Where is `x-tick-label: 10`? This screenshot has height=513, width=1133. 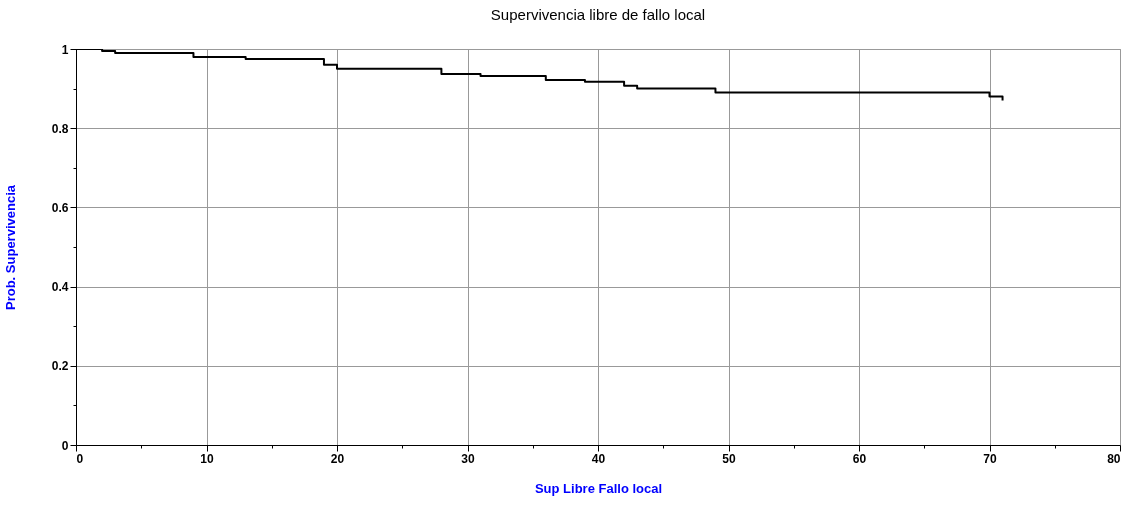 x-tick-label: 10 is located at coordinates (207, 458).